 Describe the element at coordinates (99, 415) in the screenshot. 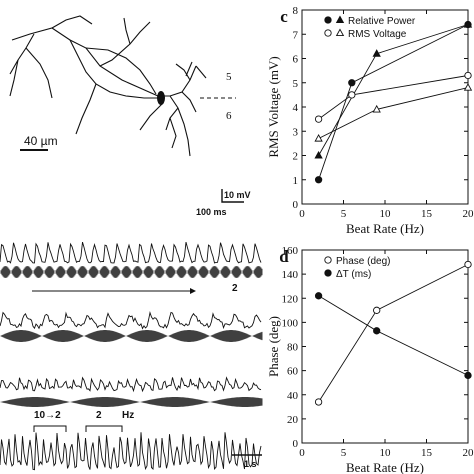

I see `label-2: 2` at that location.